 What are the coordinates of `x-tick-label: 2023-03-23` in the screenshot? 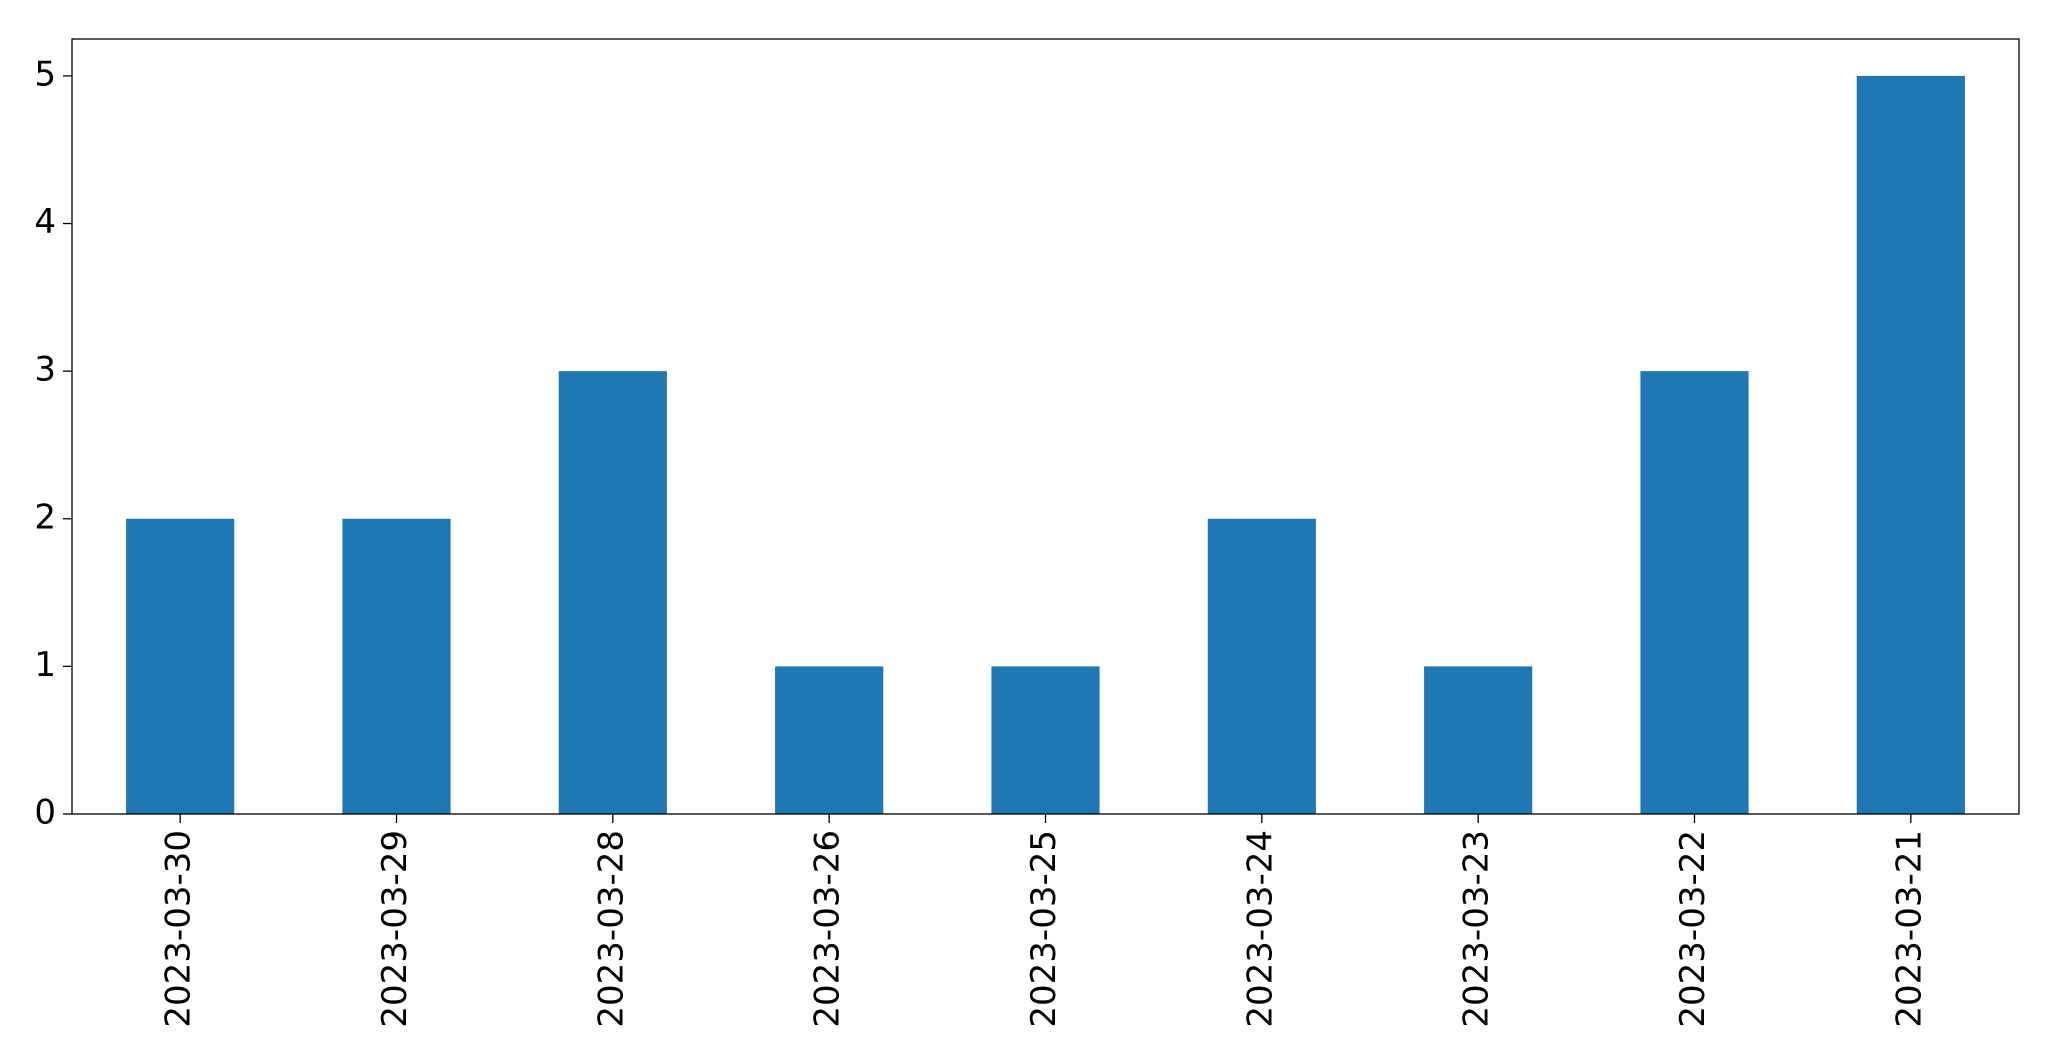 It's located at (1477, 929).